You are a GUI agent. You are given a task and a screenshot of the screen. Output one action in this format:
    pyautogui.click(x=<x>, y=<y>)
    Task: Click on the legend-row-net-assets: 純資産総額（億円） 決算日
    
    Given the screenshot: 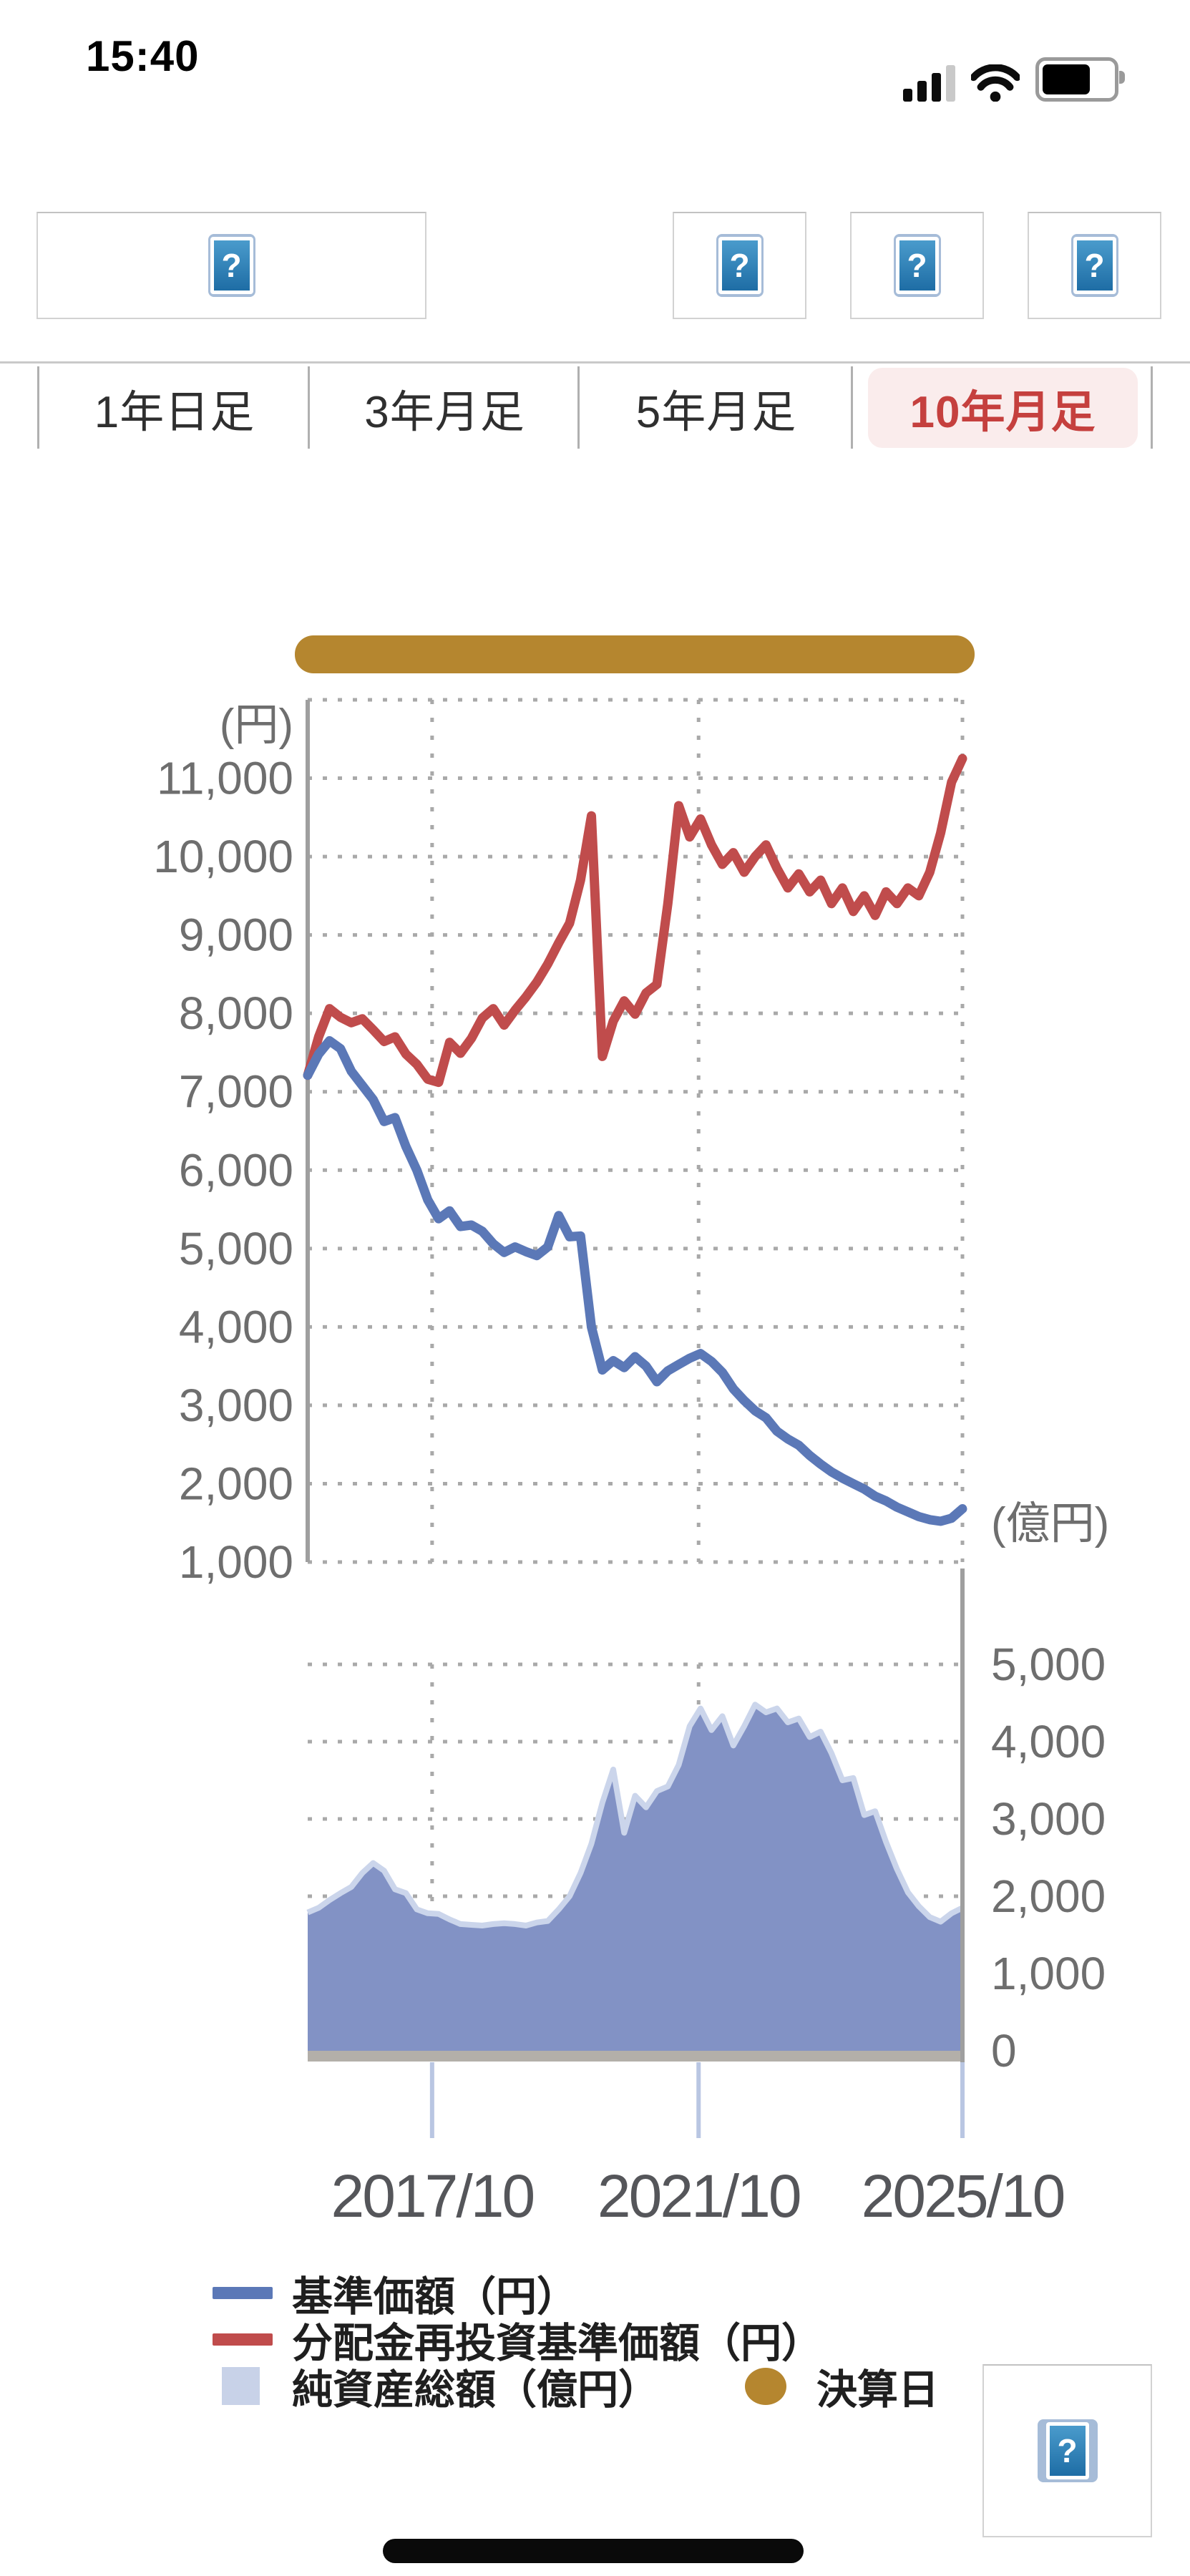 What is the action you would take?
    pyautogui.click(x=574, y=2388)
    